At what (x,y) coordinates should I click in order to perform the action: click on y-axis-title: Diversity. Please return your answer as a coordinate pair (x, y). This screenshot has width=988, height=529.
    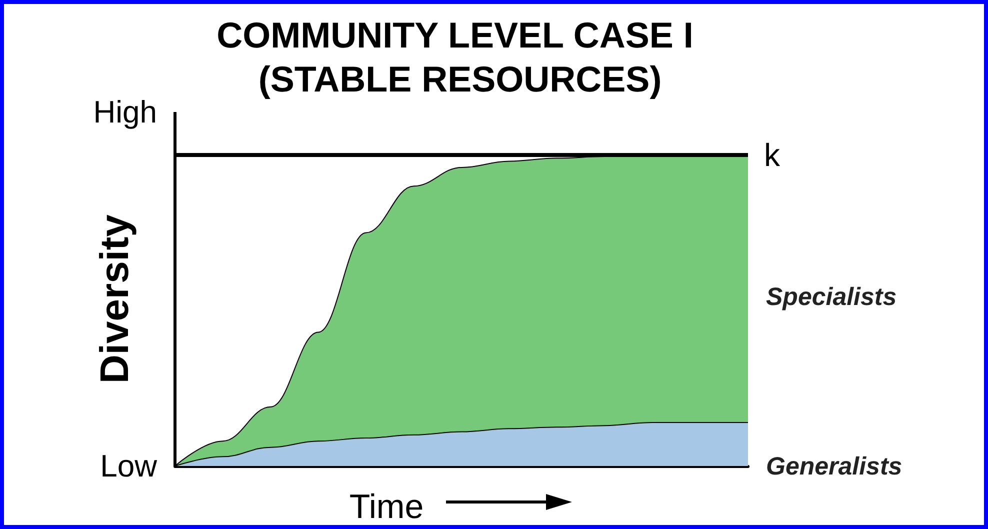
    Looking at the image, I should click on (115, 299).